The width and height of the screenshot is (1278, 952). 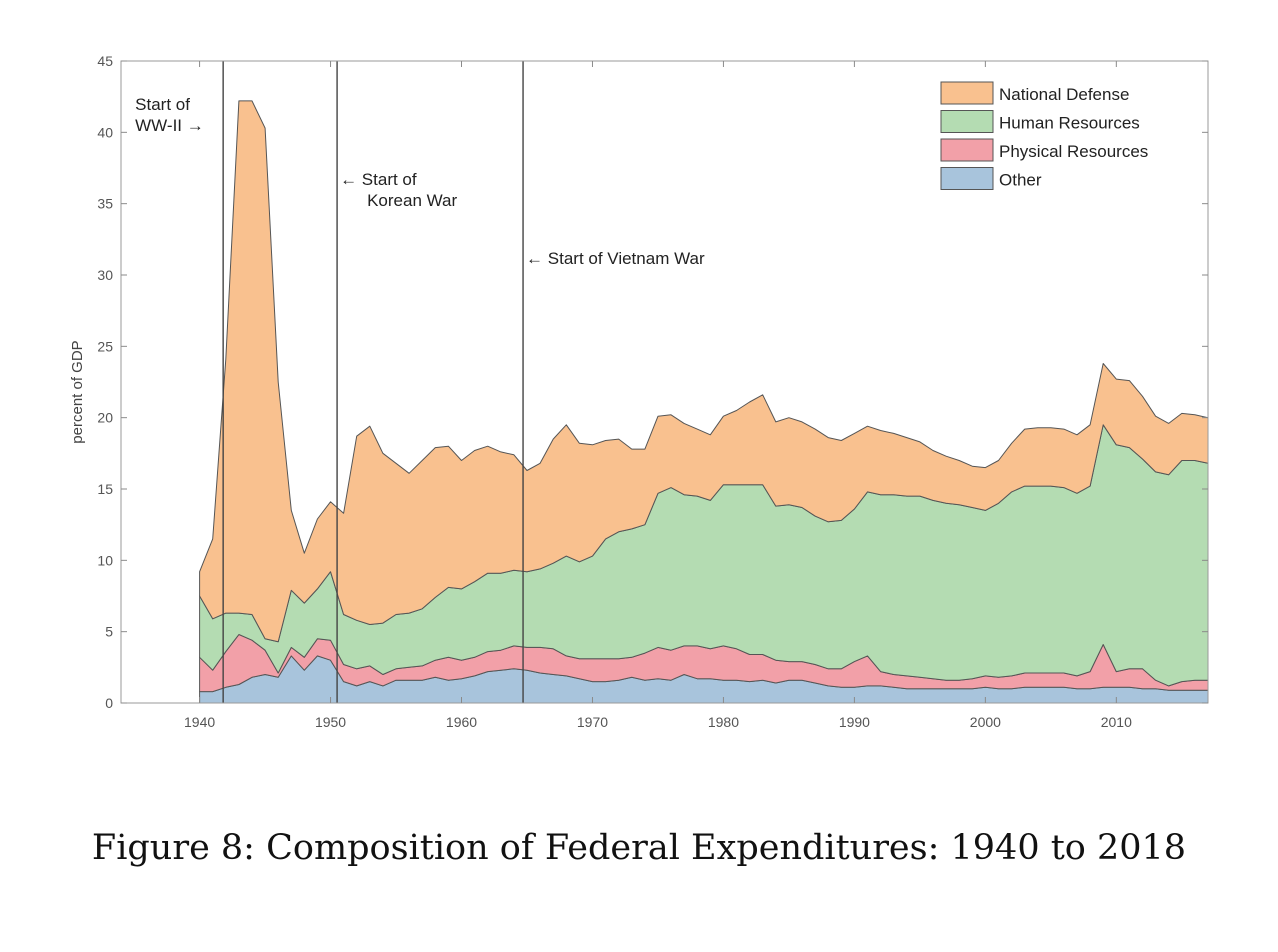 What do you see at coordinates (199, 722) in the screenshot?
I see `x-tick-label: 1940` at bounding box center [199, 722].